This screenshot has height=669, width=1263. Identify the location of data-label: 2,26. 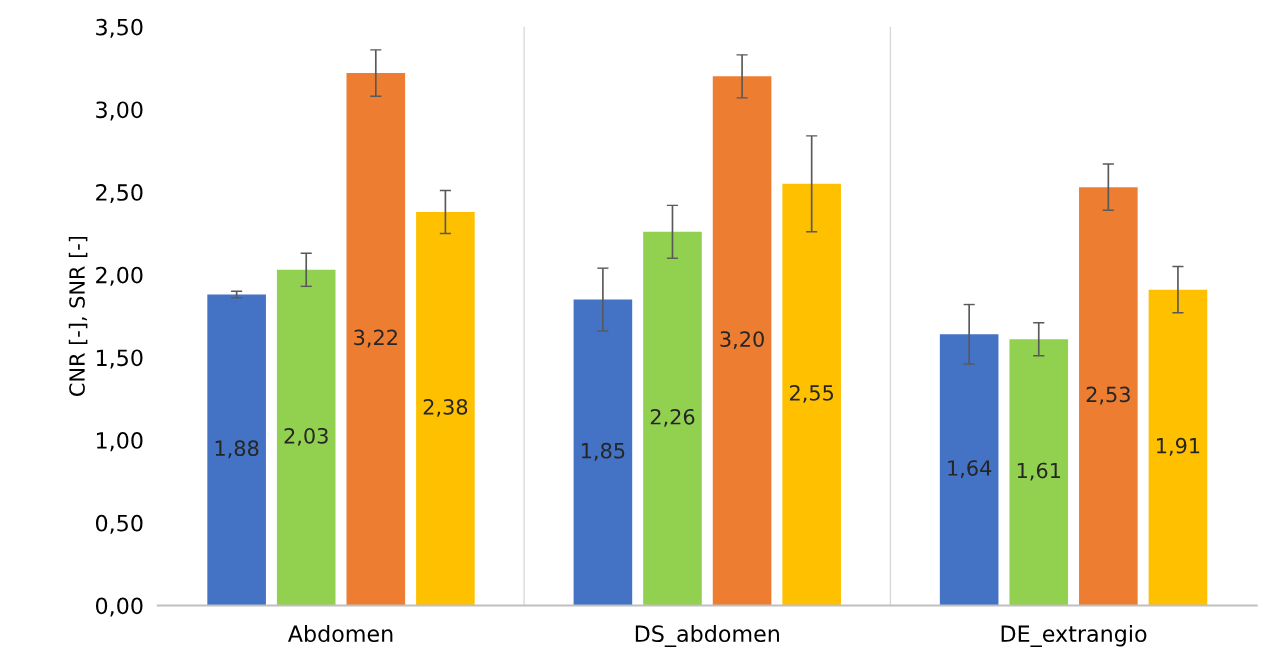
(672, 417).